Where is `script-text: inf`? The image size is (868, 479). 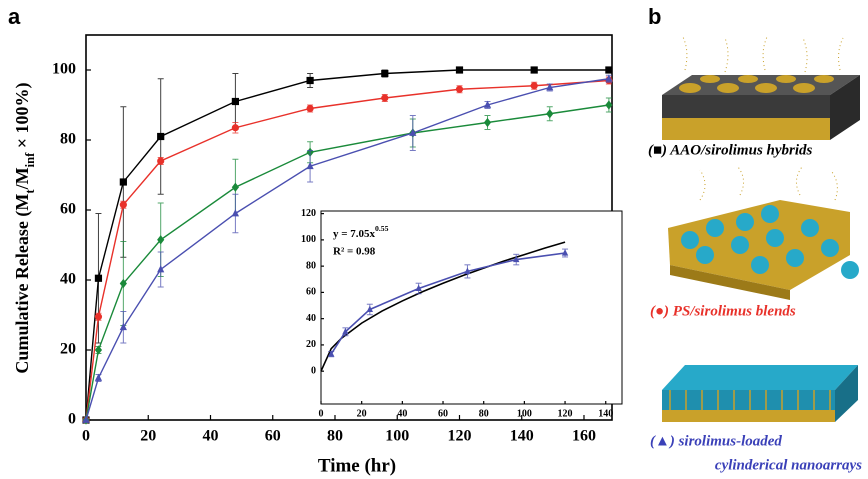 script-text: inf is located at coordinates (30, 160).